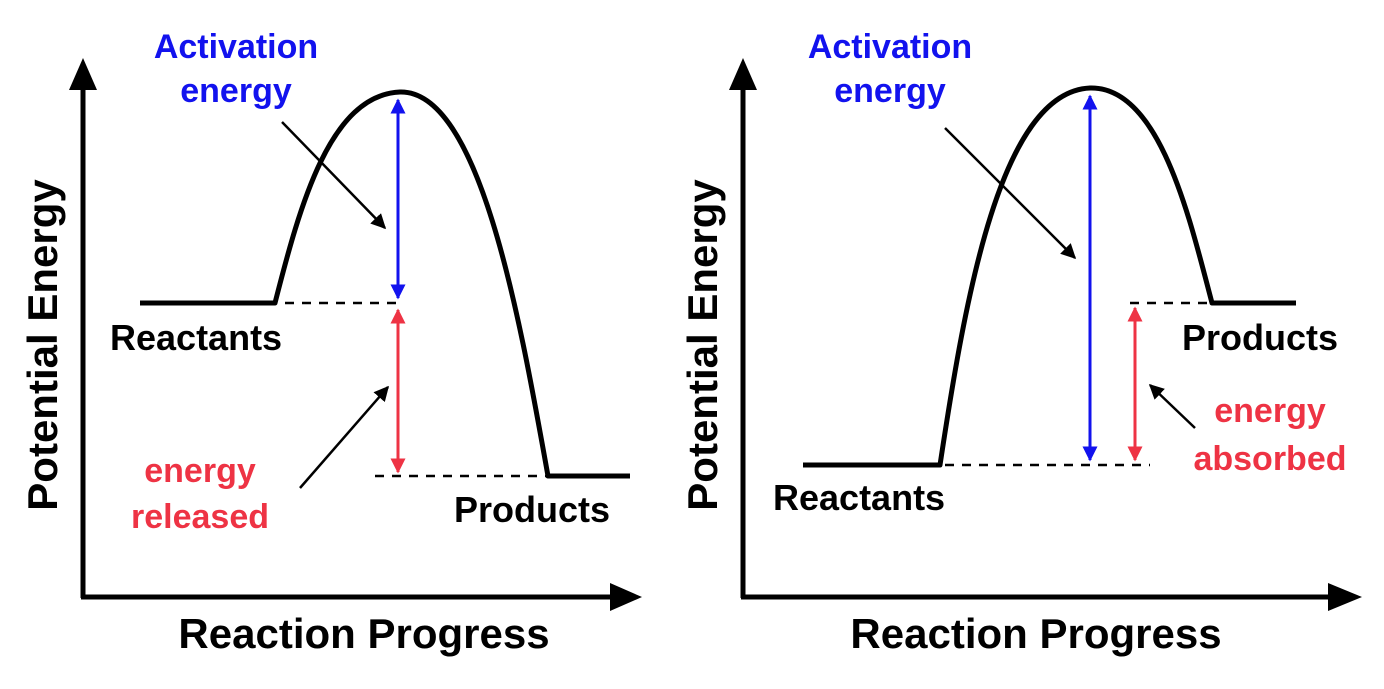 This screenshot has height=689, width=1384. Describe the element at coordinates (532, 509) in the screenshot. I see `left-products-label: Products` at that location.